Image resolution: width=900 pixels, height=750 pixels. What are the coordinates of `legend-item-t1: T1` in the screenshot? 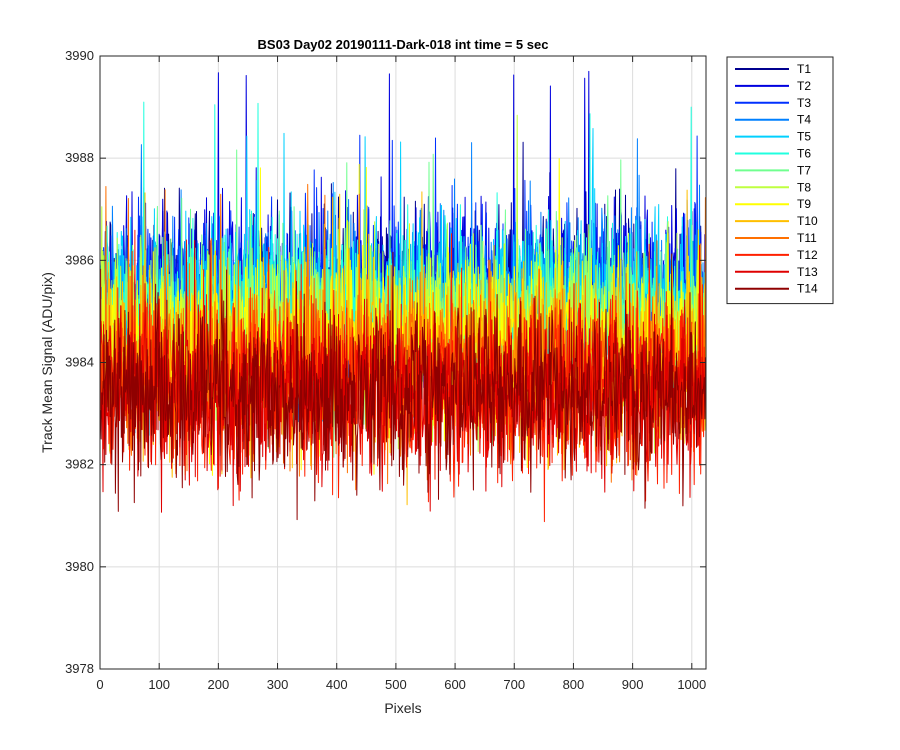 It's located at (773, 69).